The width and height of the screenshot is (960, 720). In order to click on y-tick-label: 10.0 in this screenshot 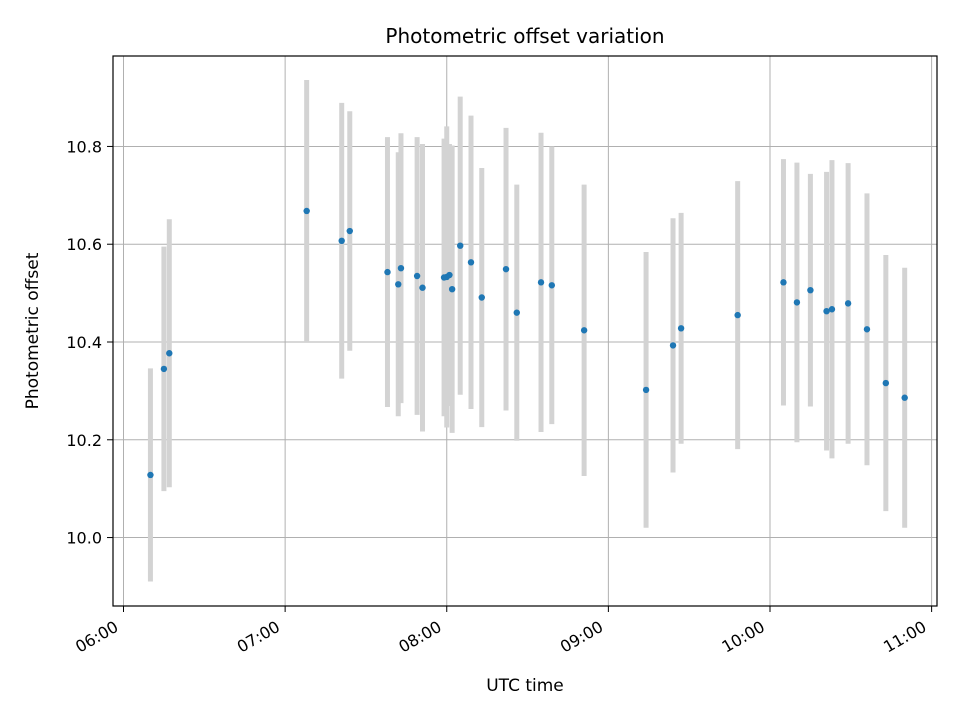, I will do `click(84, 538)`.